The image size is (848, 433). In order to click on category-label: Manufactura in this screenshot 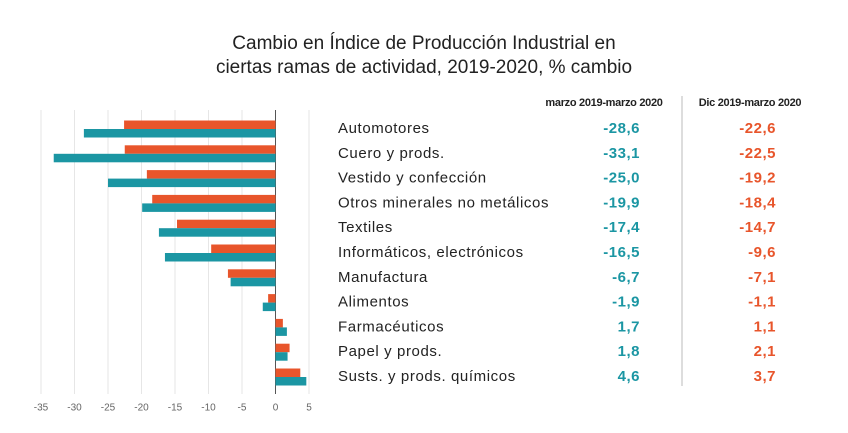, I will do `click(383, 277)`.